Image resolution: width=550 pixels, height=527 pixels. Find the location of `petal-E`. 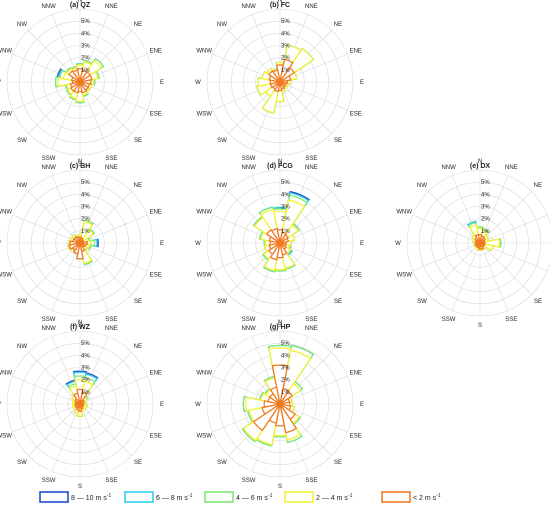

petal-E is located at coordinates (490, 243).